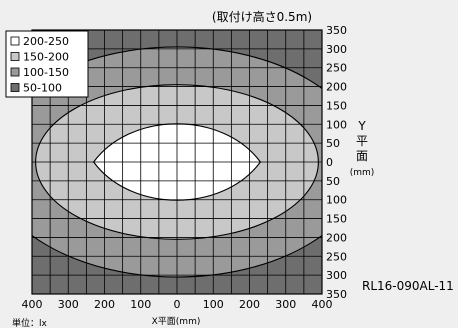  What do you see at coordinates (362, 173) in the screenshot?
I see `y-axis-label-line: (mm)` at bounding box center [362, 173].